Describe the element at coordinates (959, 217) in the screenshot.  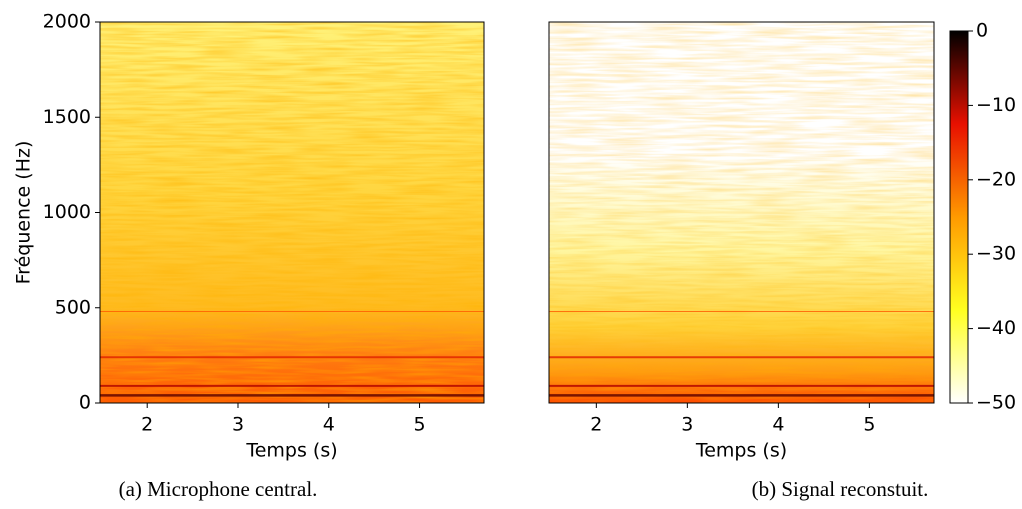
I see `colorbar` at that location.